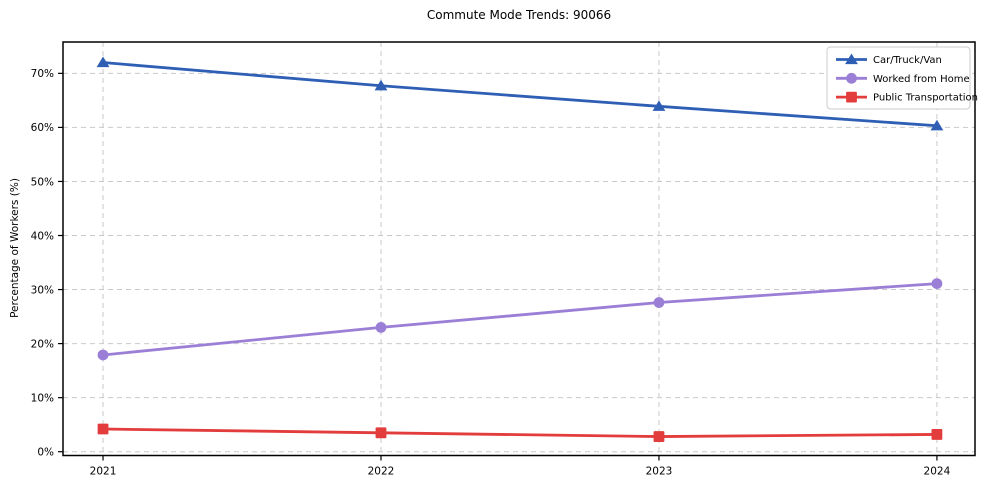 The image size is (990, 490). What do you see at coordinates (103, 472) in the screenshot?
I see `x-tick-label: 2021` at bounding box center [103, 472].